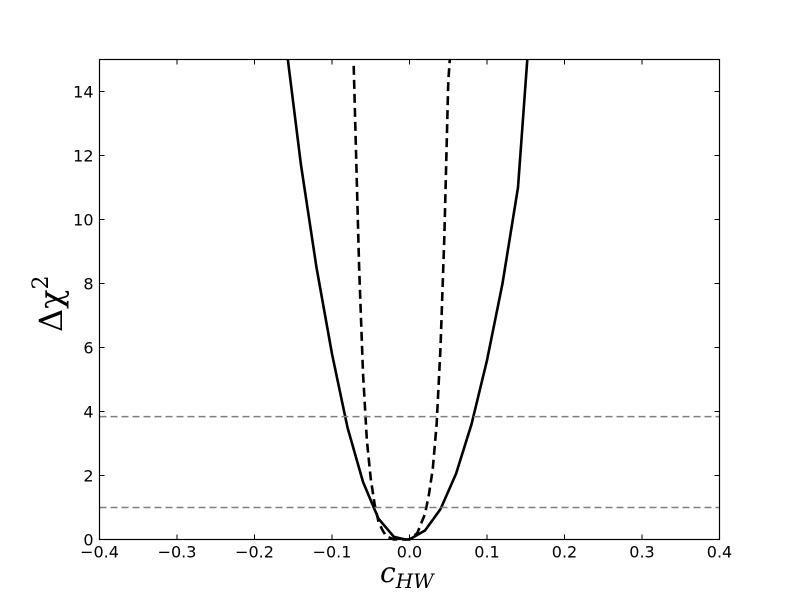 The image size is (800, 600). What do you see at coordinates (83, 156) in the screenshot?
I see `y-tick-label-6: 12` at bounding box center [83, 156].